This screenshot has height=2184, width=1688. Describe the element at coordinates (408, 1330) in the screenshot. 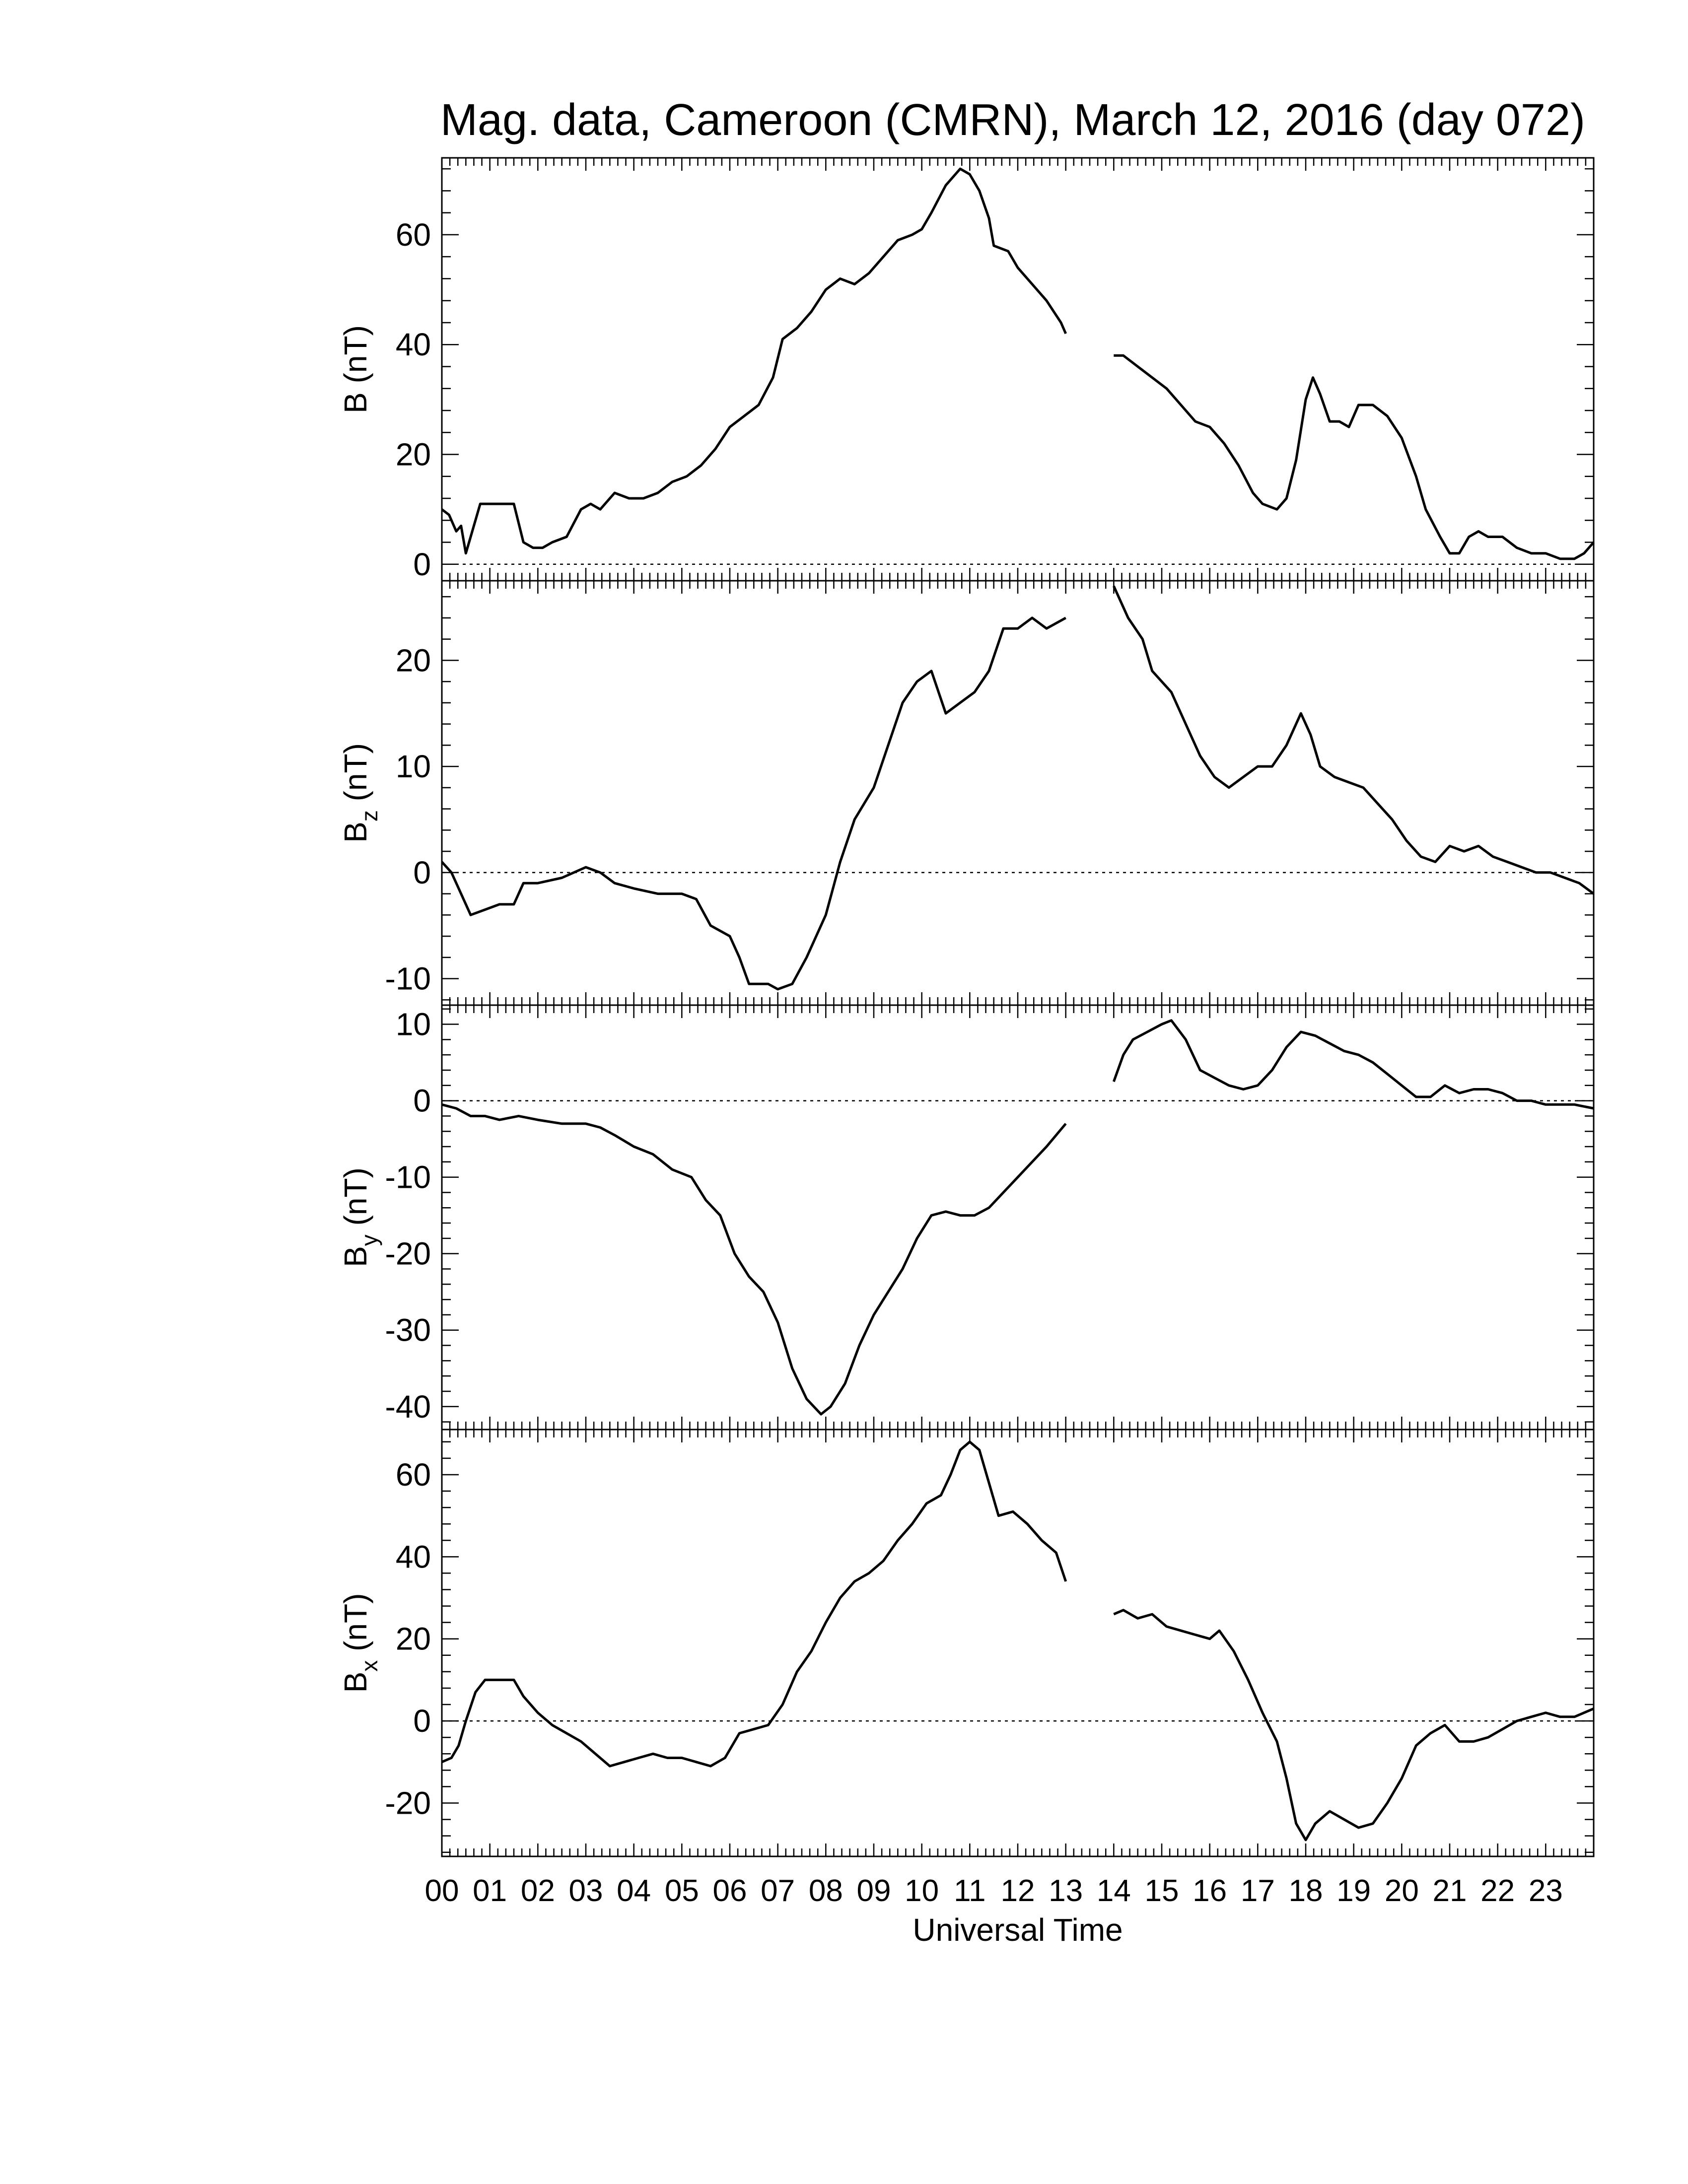

I see `y-tick-label: -30` at that location.